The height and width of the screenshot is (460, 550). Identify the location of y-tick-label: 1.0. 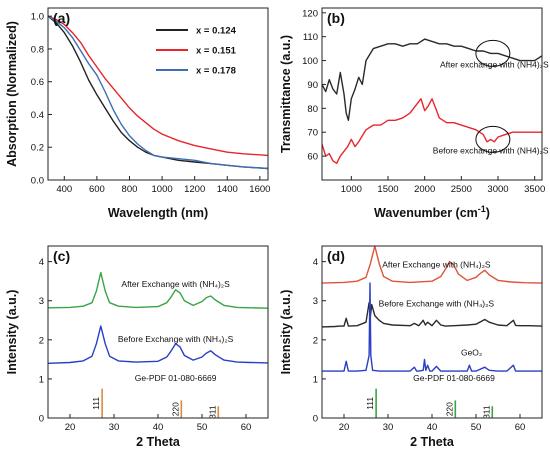
(37, 17).